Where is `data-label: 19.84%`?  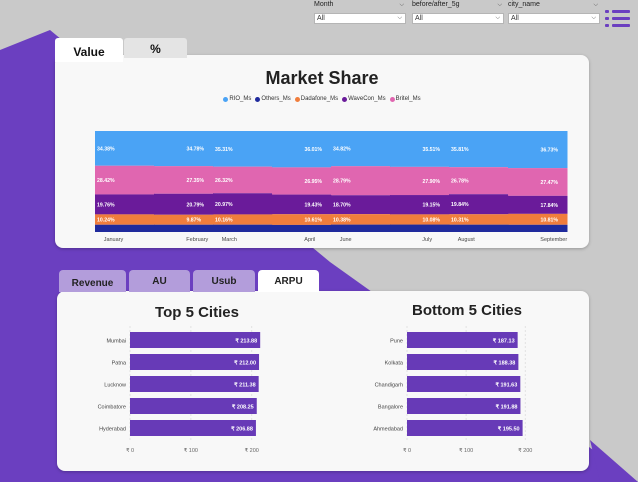 data-label: 19.84% is located at coordinates (460, 205).